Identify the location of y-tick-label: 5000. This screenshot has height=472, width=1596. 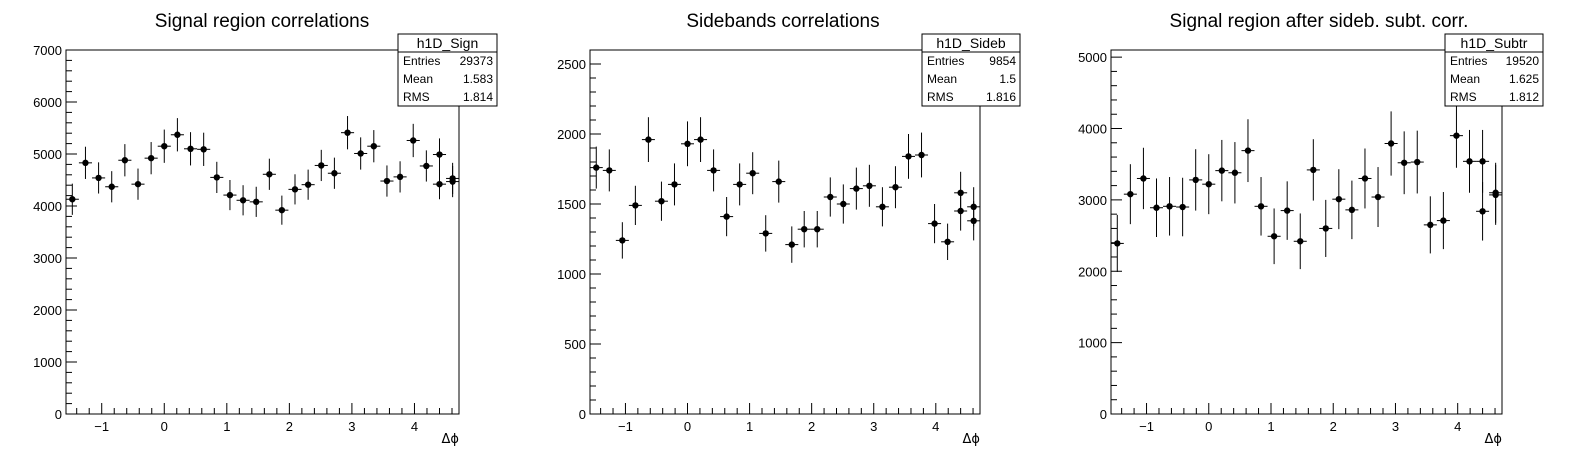
(47, 154).